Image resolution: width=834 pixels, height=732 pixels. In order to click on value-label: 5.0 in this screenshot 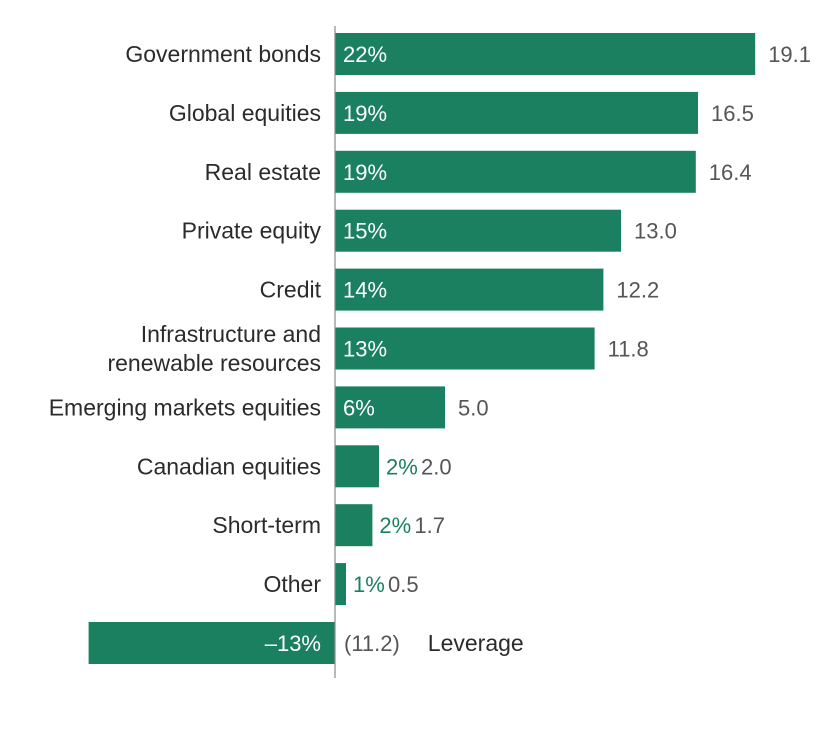, I will do `click(473, 407)`.